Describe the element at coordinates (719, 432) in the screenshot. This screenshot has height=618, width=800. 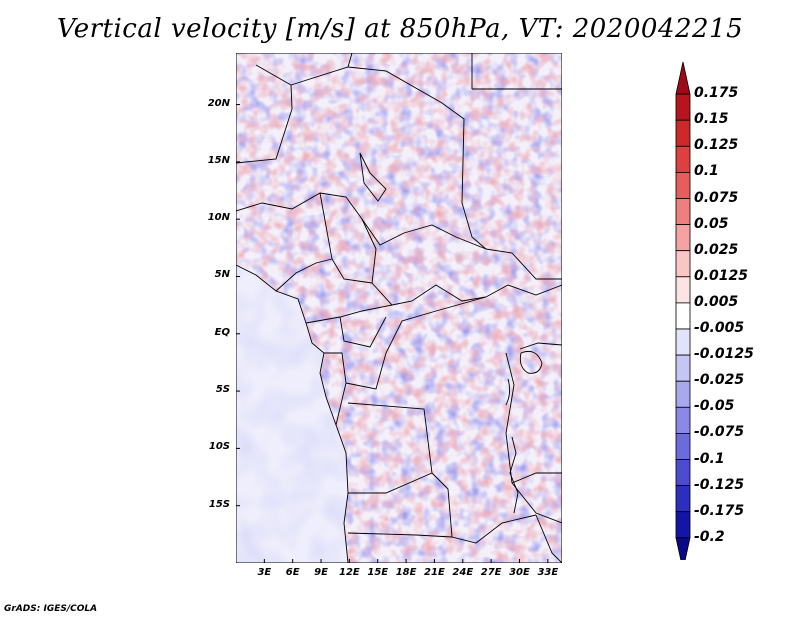
I see `colorbar-level-label: -0.075` at that location.